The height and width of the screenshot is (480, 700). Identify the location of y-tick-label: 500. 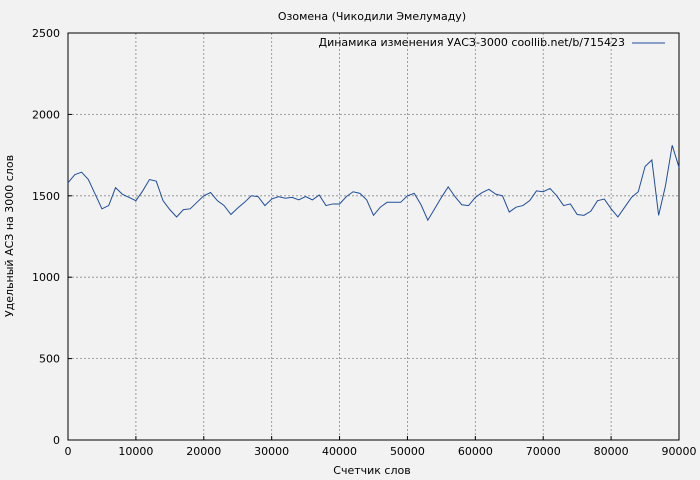
(49, 359).